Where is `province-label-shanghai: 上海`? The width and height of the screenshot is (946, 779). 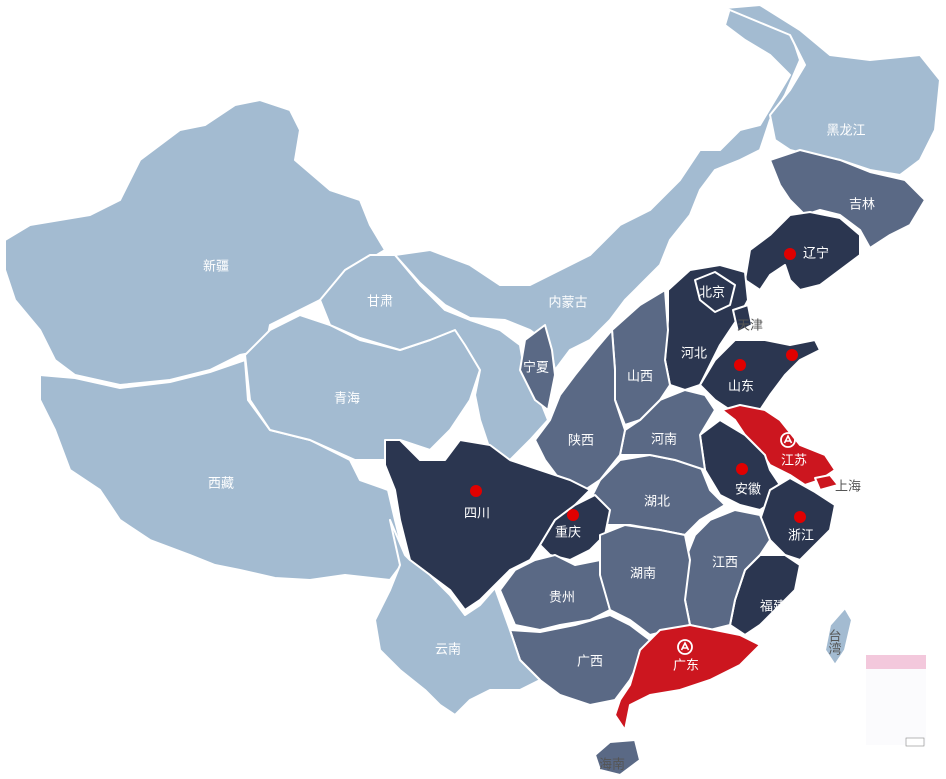
province-label-shanghai: 上海 is located at coordinates (848, 487).